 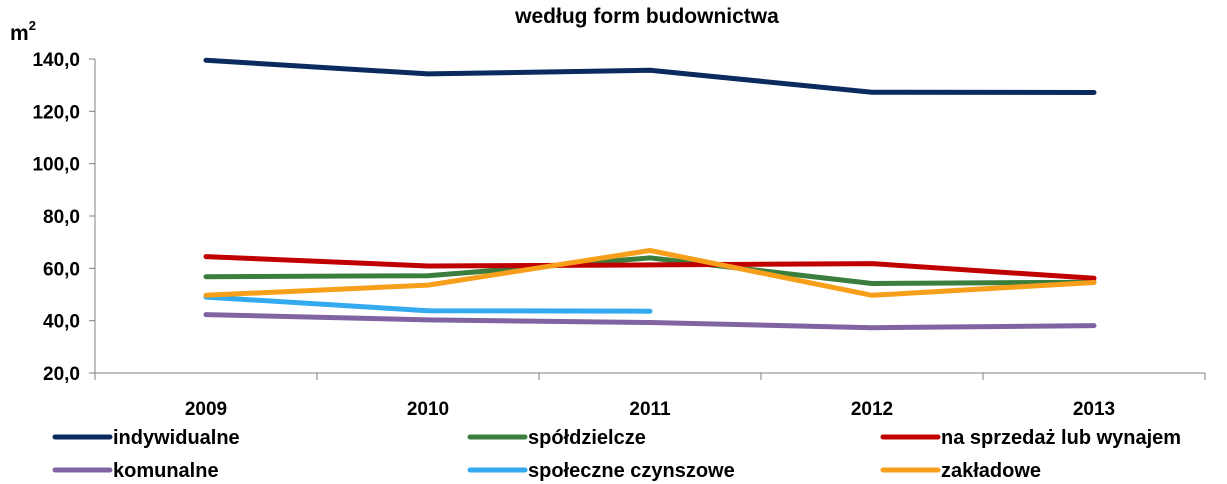 What do you see at coordinates (646, 16) in the screenshot?
I see `chart-title: według form budownictwa` at bounding box center [646, 16].